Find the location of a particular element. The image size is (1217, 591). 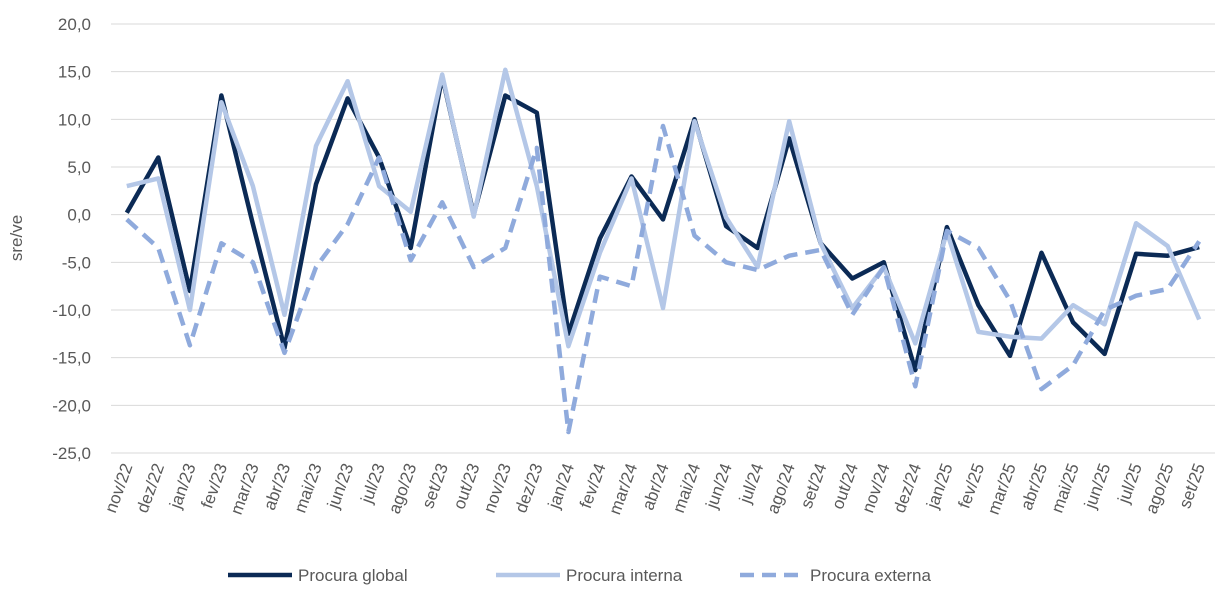

y-tick-label: 15,0 is located at coordinates (74, 72).